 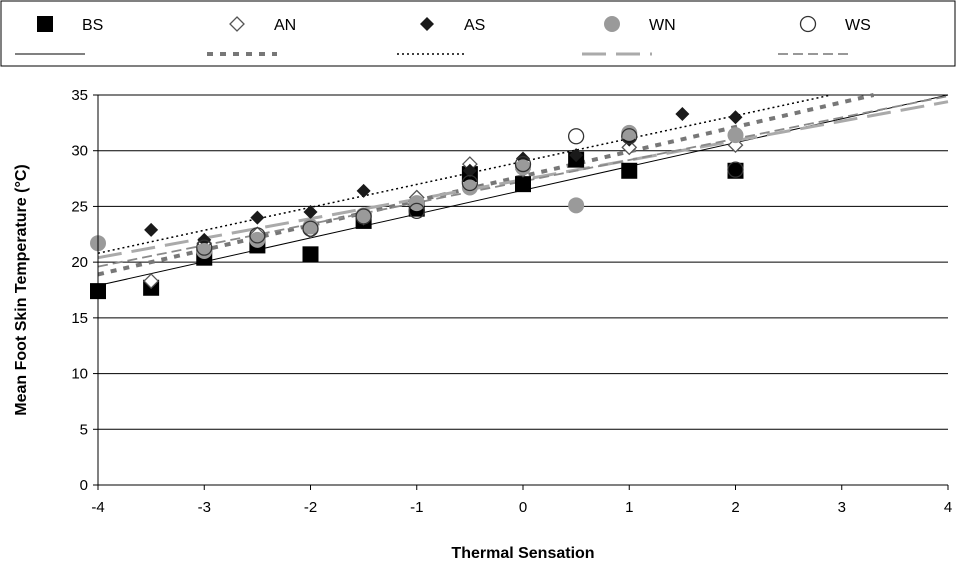 What do you see at coordinates (84, 429) in the screenshot?
I see `y-tick-label: 5` at bounding box center [84, 429].